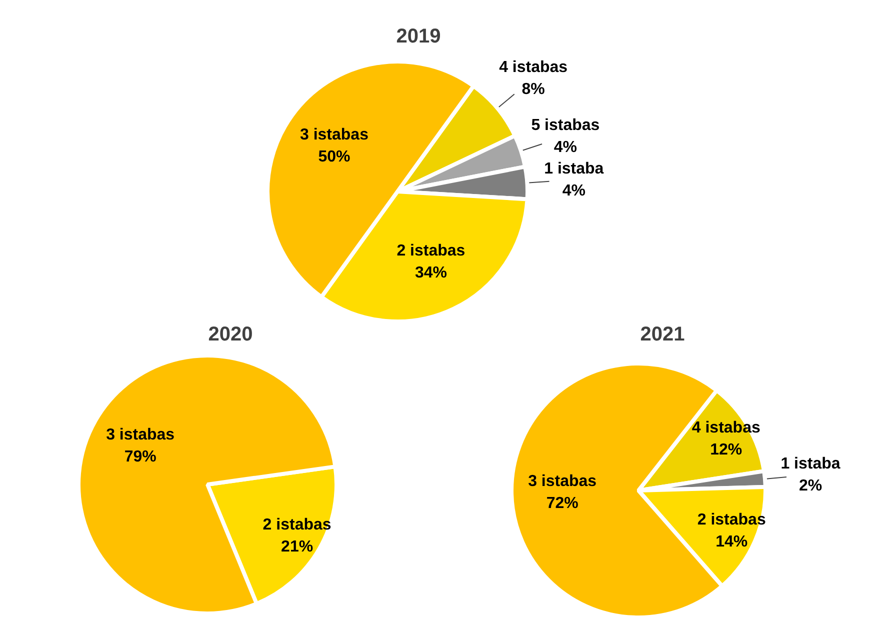  I want to click on data-label: 12%, so click(726, 450).